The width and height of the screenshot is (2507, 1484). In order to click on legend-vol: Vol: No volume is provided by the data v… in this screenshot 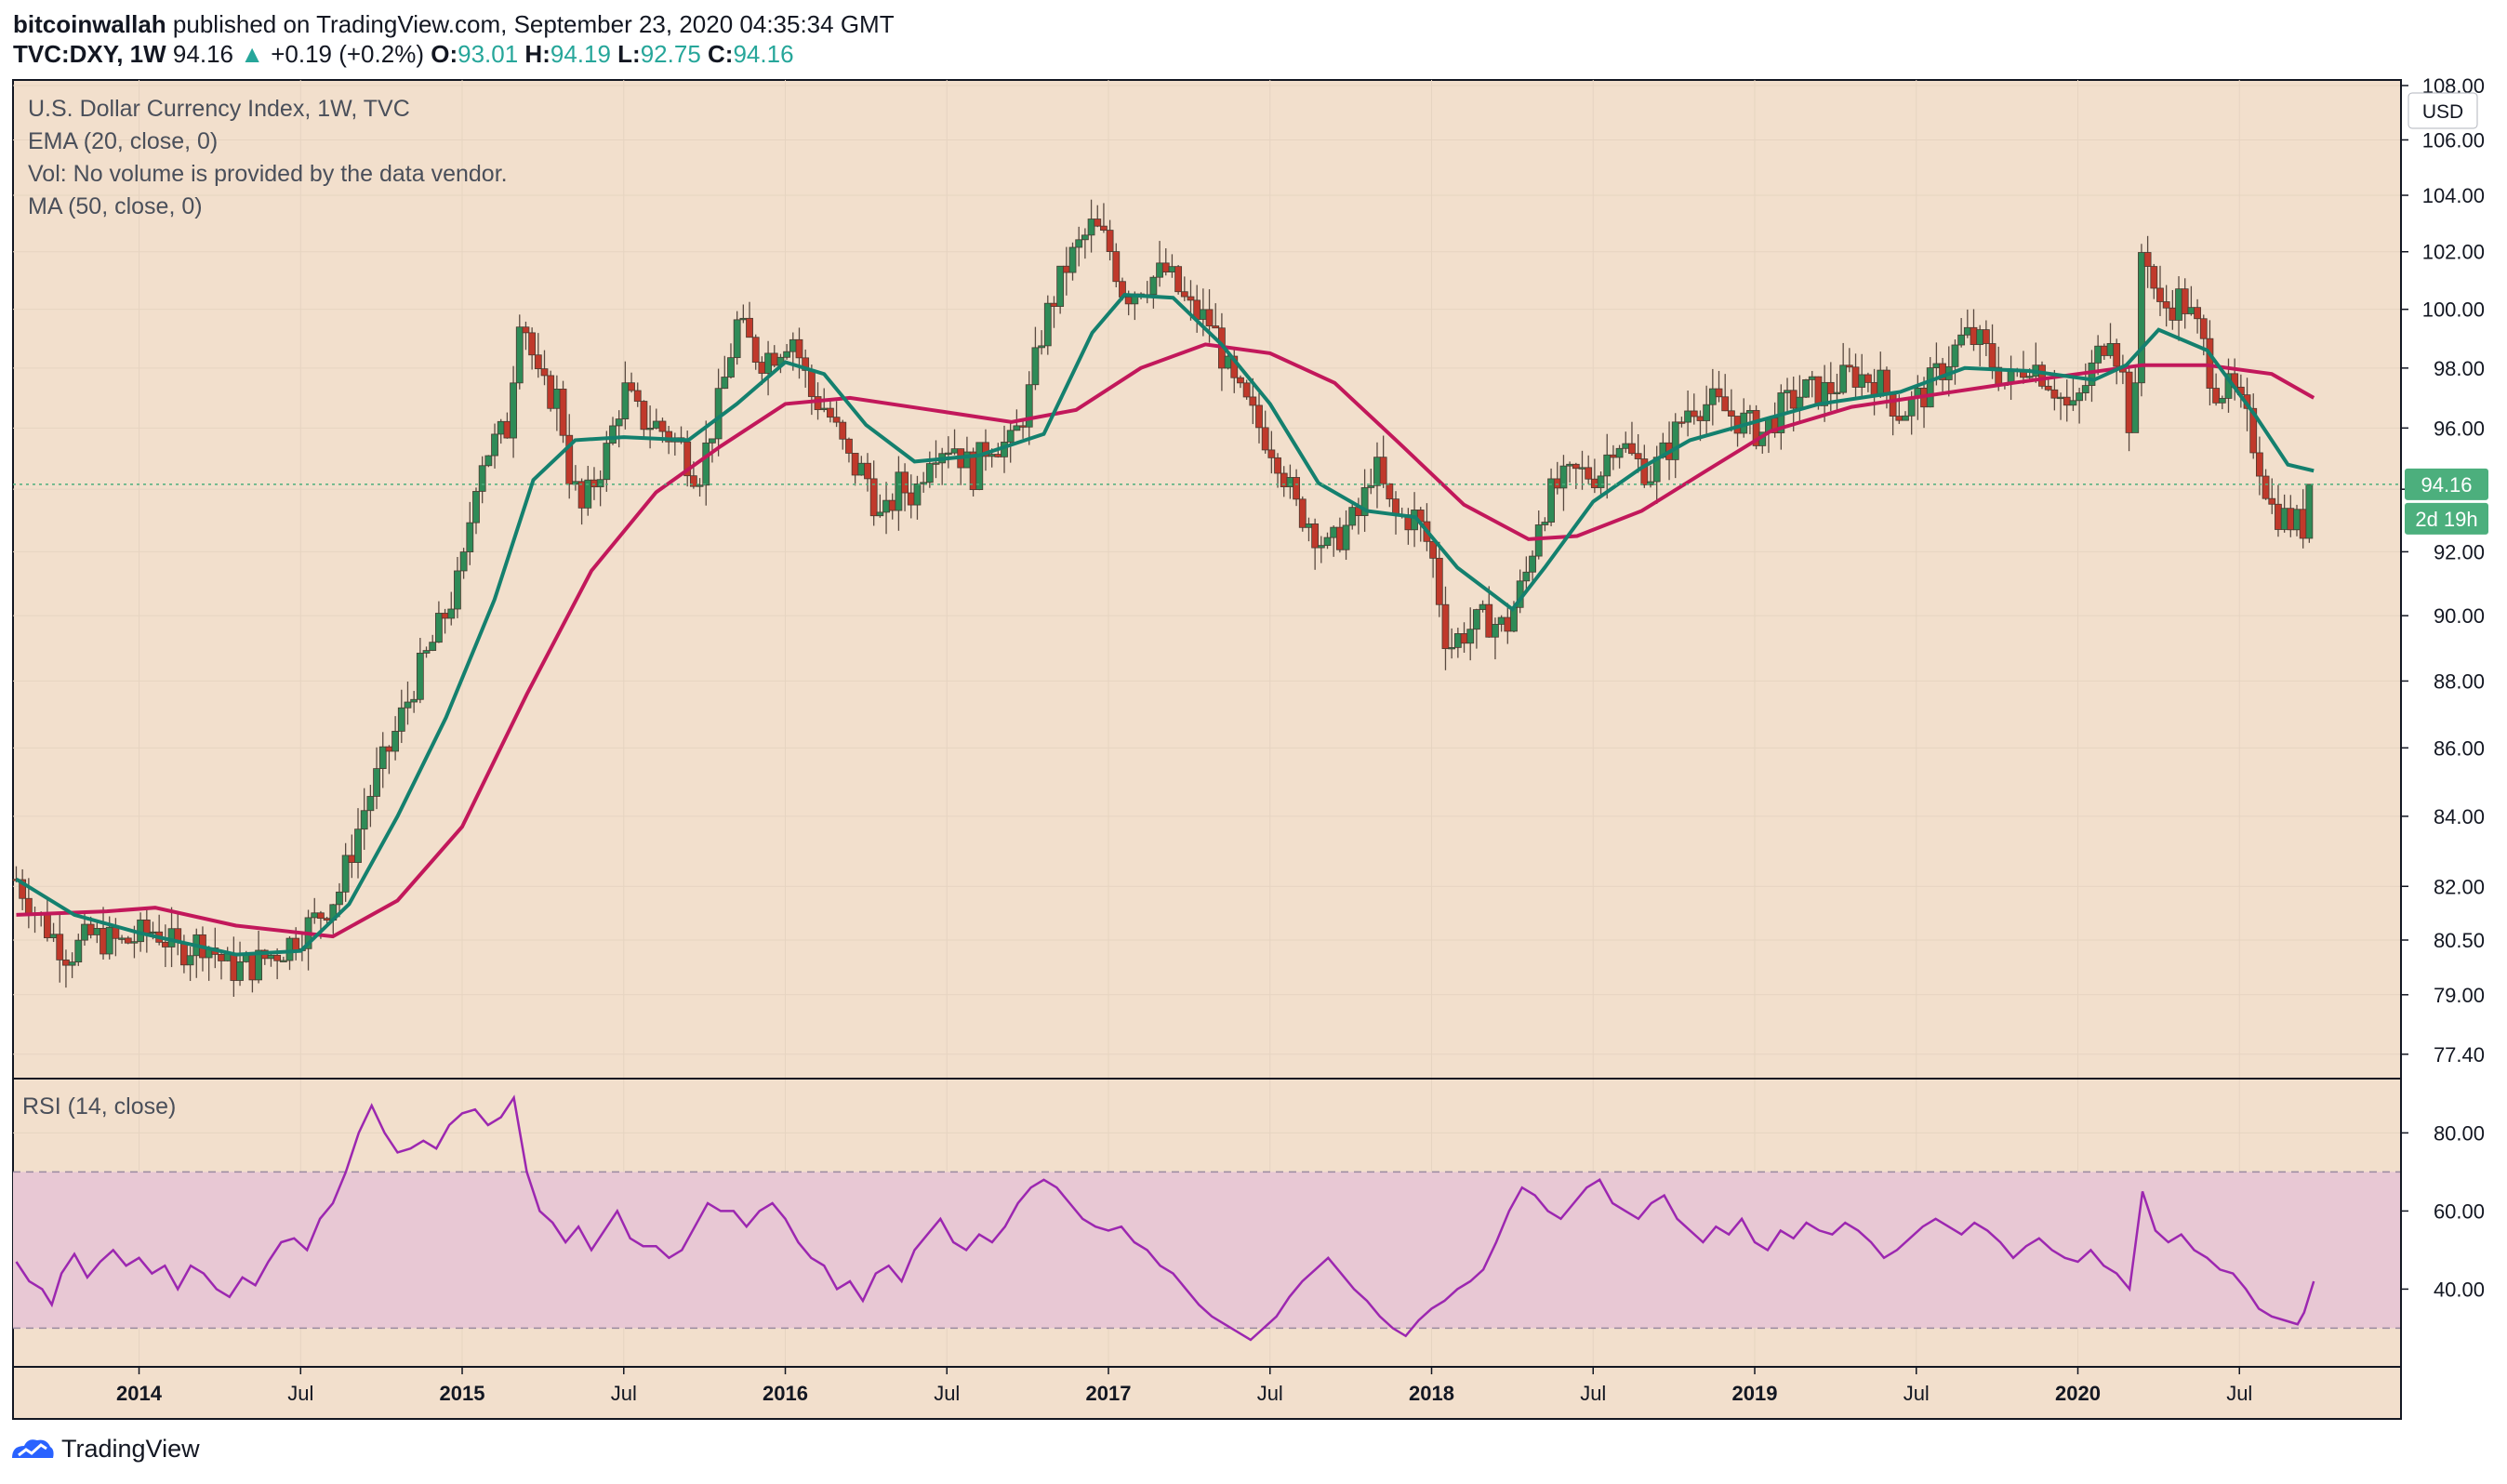, I will do `click(268, 174)`.